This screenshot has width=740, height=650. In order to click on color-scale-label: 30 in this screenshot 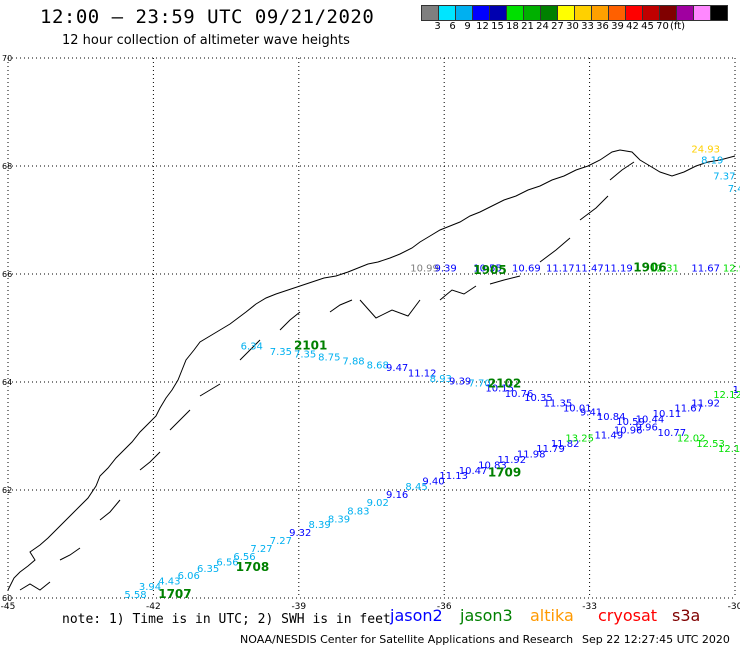, I will do `click(572, 26)`.